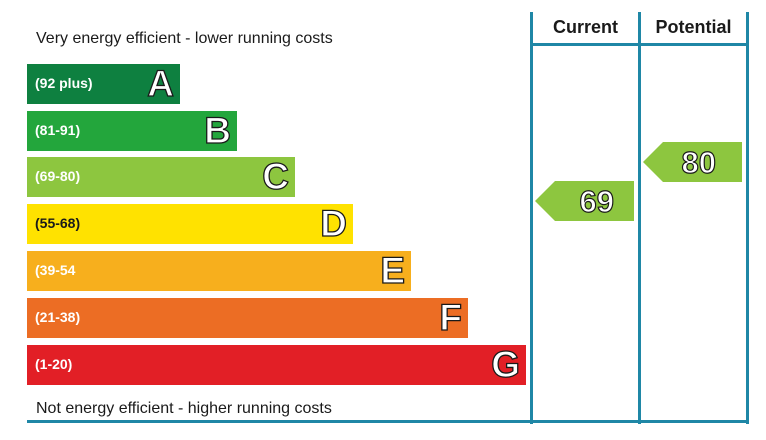  What do you see at coordinates (218, 130) in the screenshot?
I see `band-letter: B` at bounding box center [218, 130].